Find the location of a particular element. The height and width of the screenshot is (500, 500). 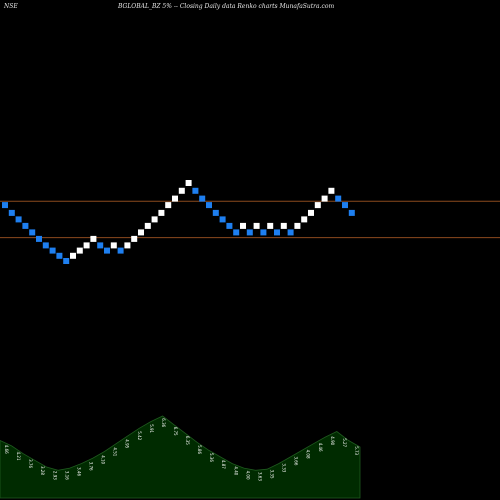

volume-value-label: 4.95 is located at coordinates (127, 443).